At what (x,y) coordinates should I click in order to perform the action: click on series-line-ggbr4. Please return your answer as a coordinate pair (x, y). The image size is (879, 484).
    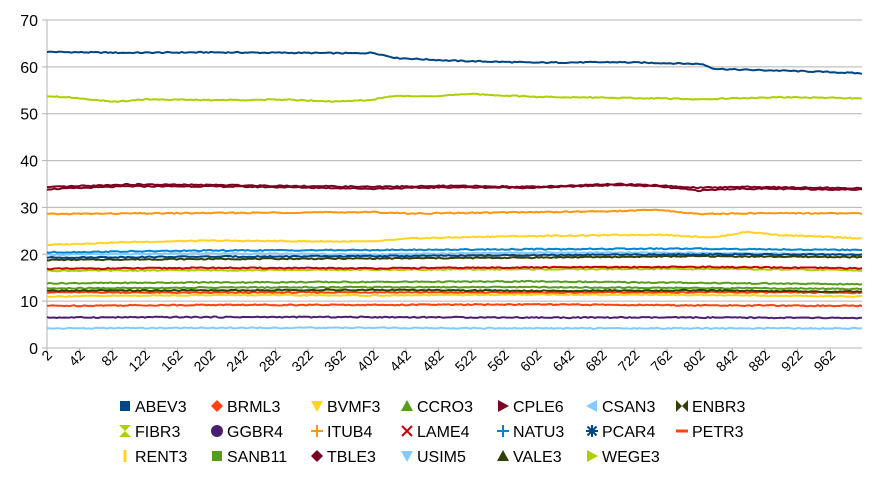
    Looking at the image, I should click on (454, 317).